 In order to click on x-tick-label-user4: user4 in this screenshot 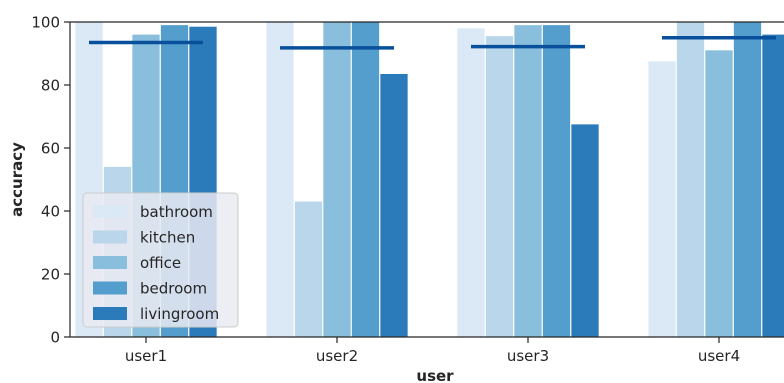, I will do `click(719, 356)`.